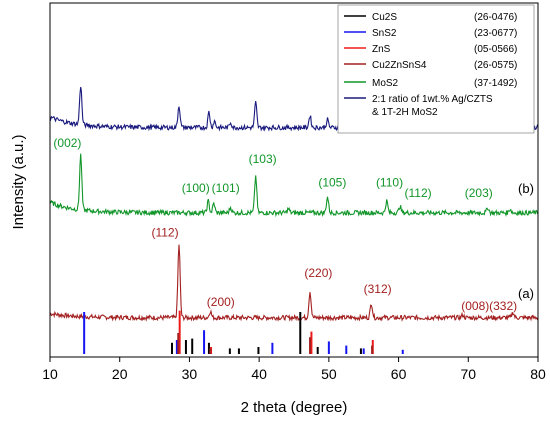  I want to click on series-label: (a), so click(526, 293).